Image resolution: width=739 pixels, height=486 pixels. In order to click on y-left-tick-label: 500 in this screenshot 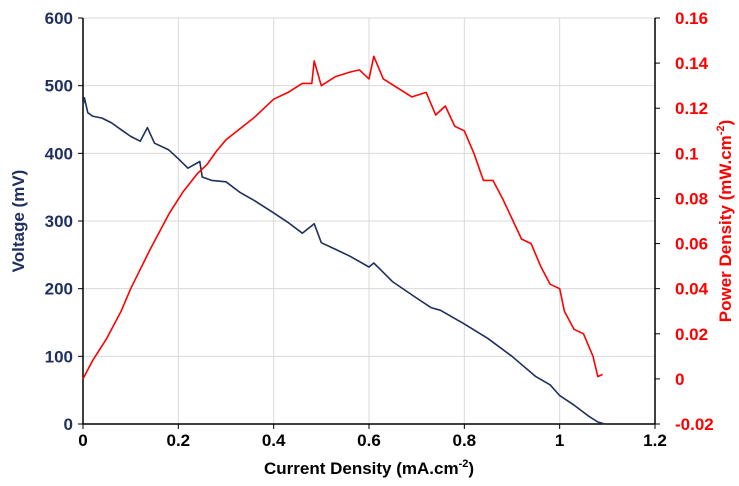, I will do `click(59, 86)`.